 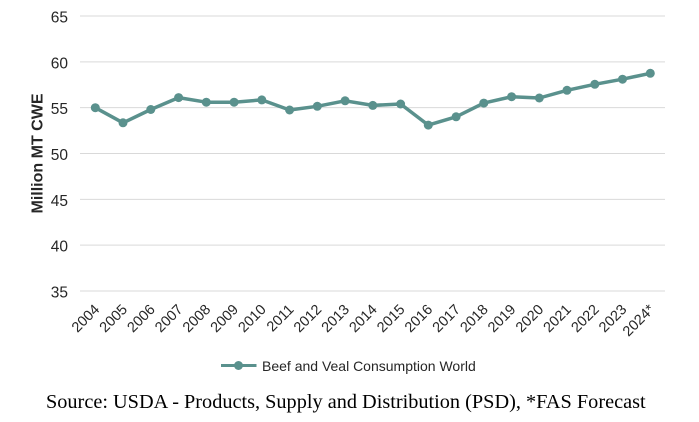 I want to click on svg-text: 35, so click(x=59, y=293).